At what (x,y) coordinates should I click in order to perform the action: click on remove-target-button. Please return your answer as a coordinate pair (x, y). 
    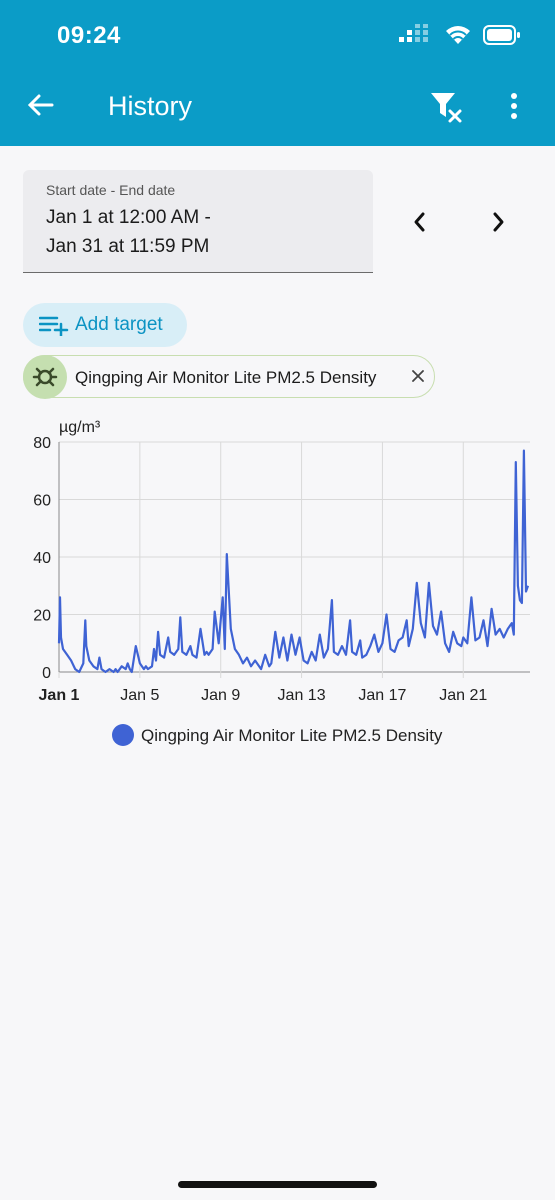
    Looking at the image, I should click on (418, 376).